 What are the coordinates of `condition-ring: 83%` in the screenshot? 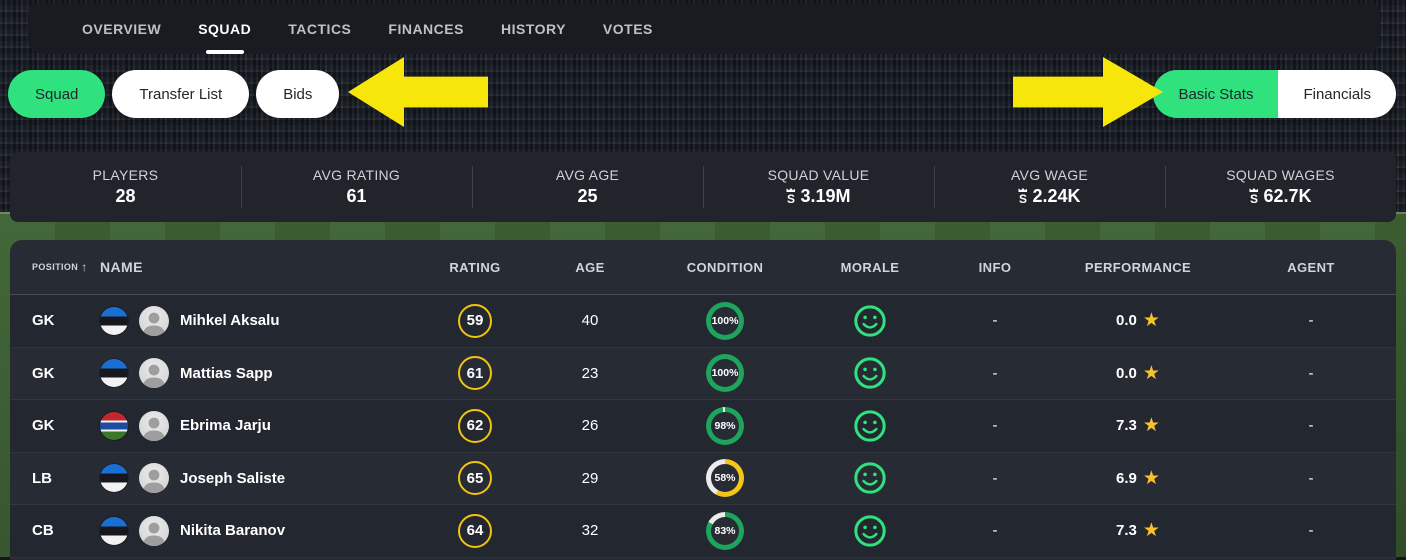 It's located at (725, 530).